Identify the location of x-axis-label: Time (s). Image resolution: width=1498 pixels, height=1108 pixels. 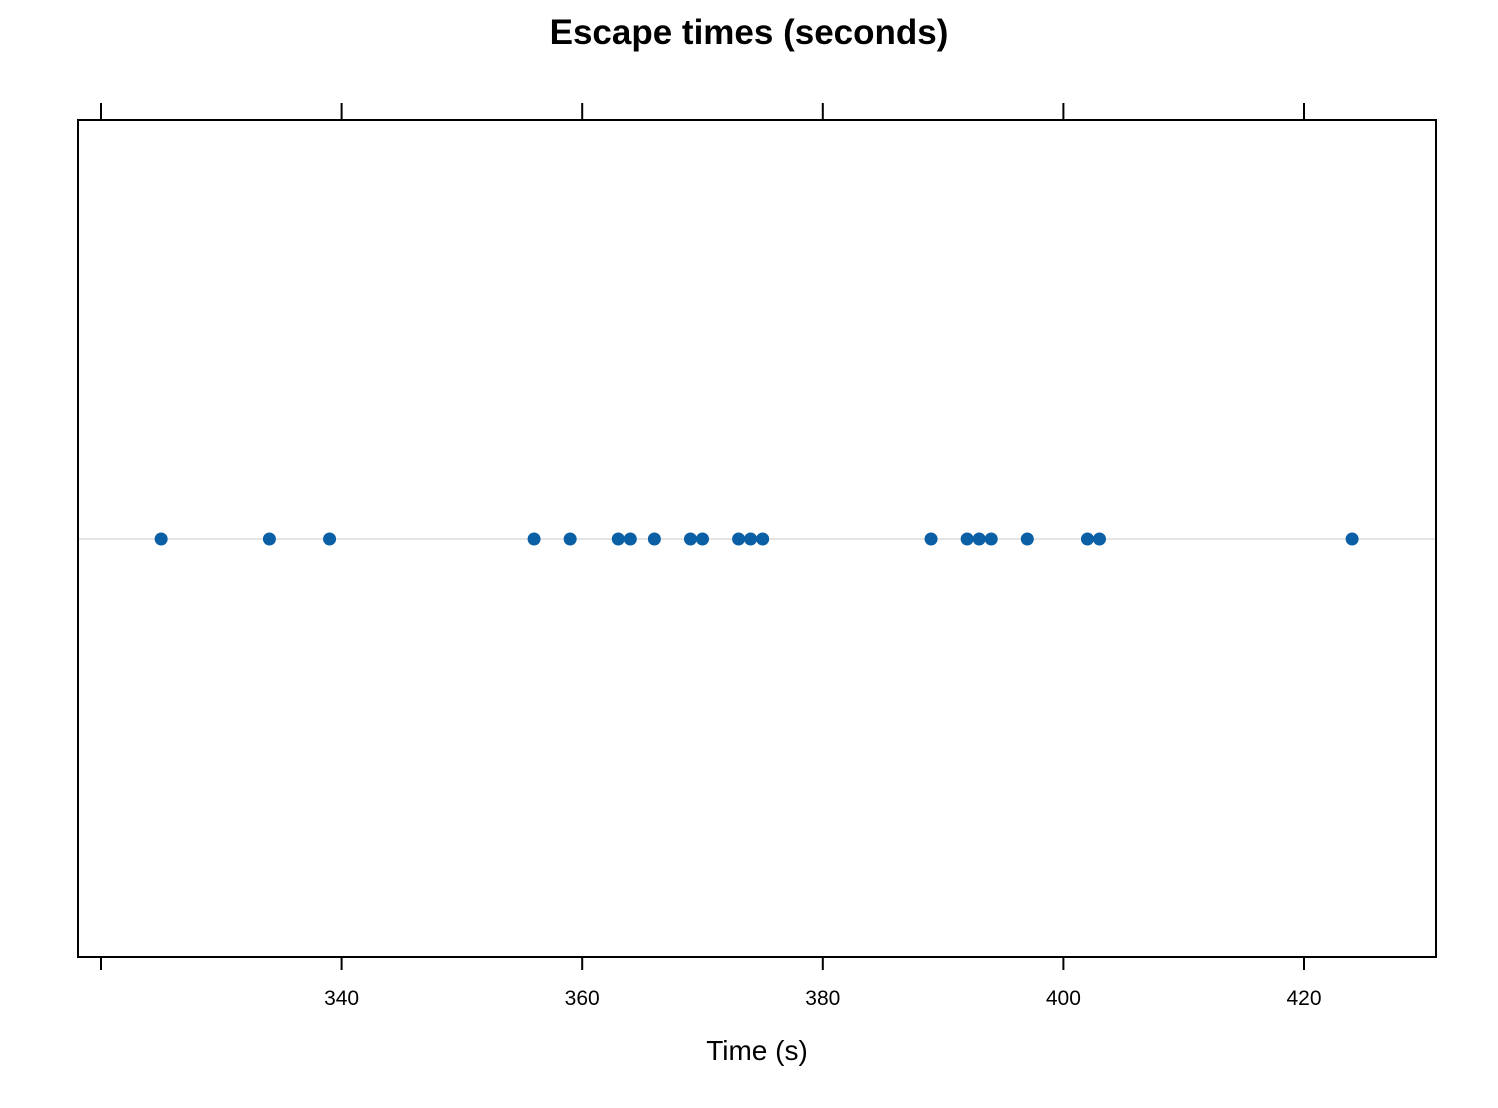
(757, 1050).